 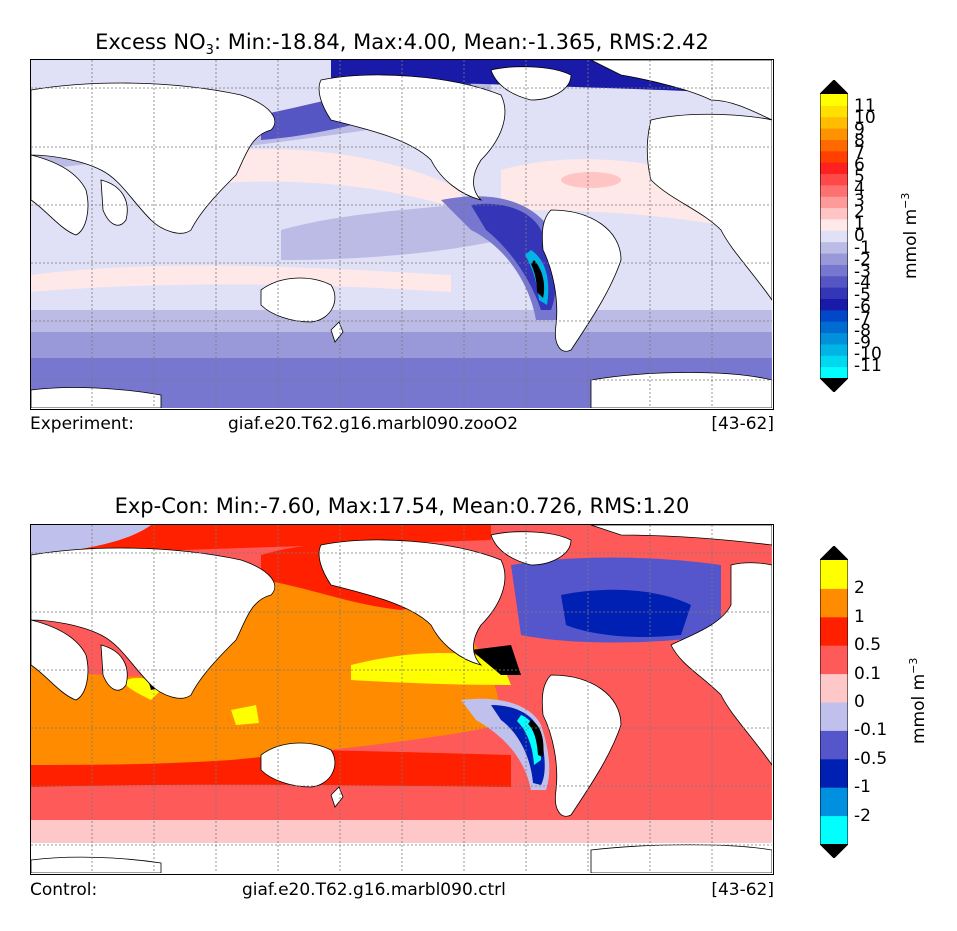 I want to click on panel1-band-so2, so click(x=401, y=347).